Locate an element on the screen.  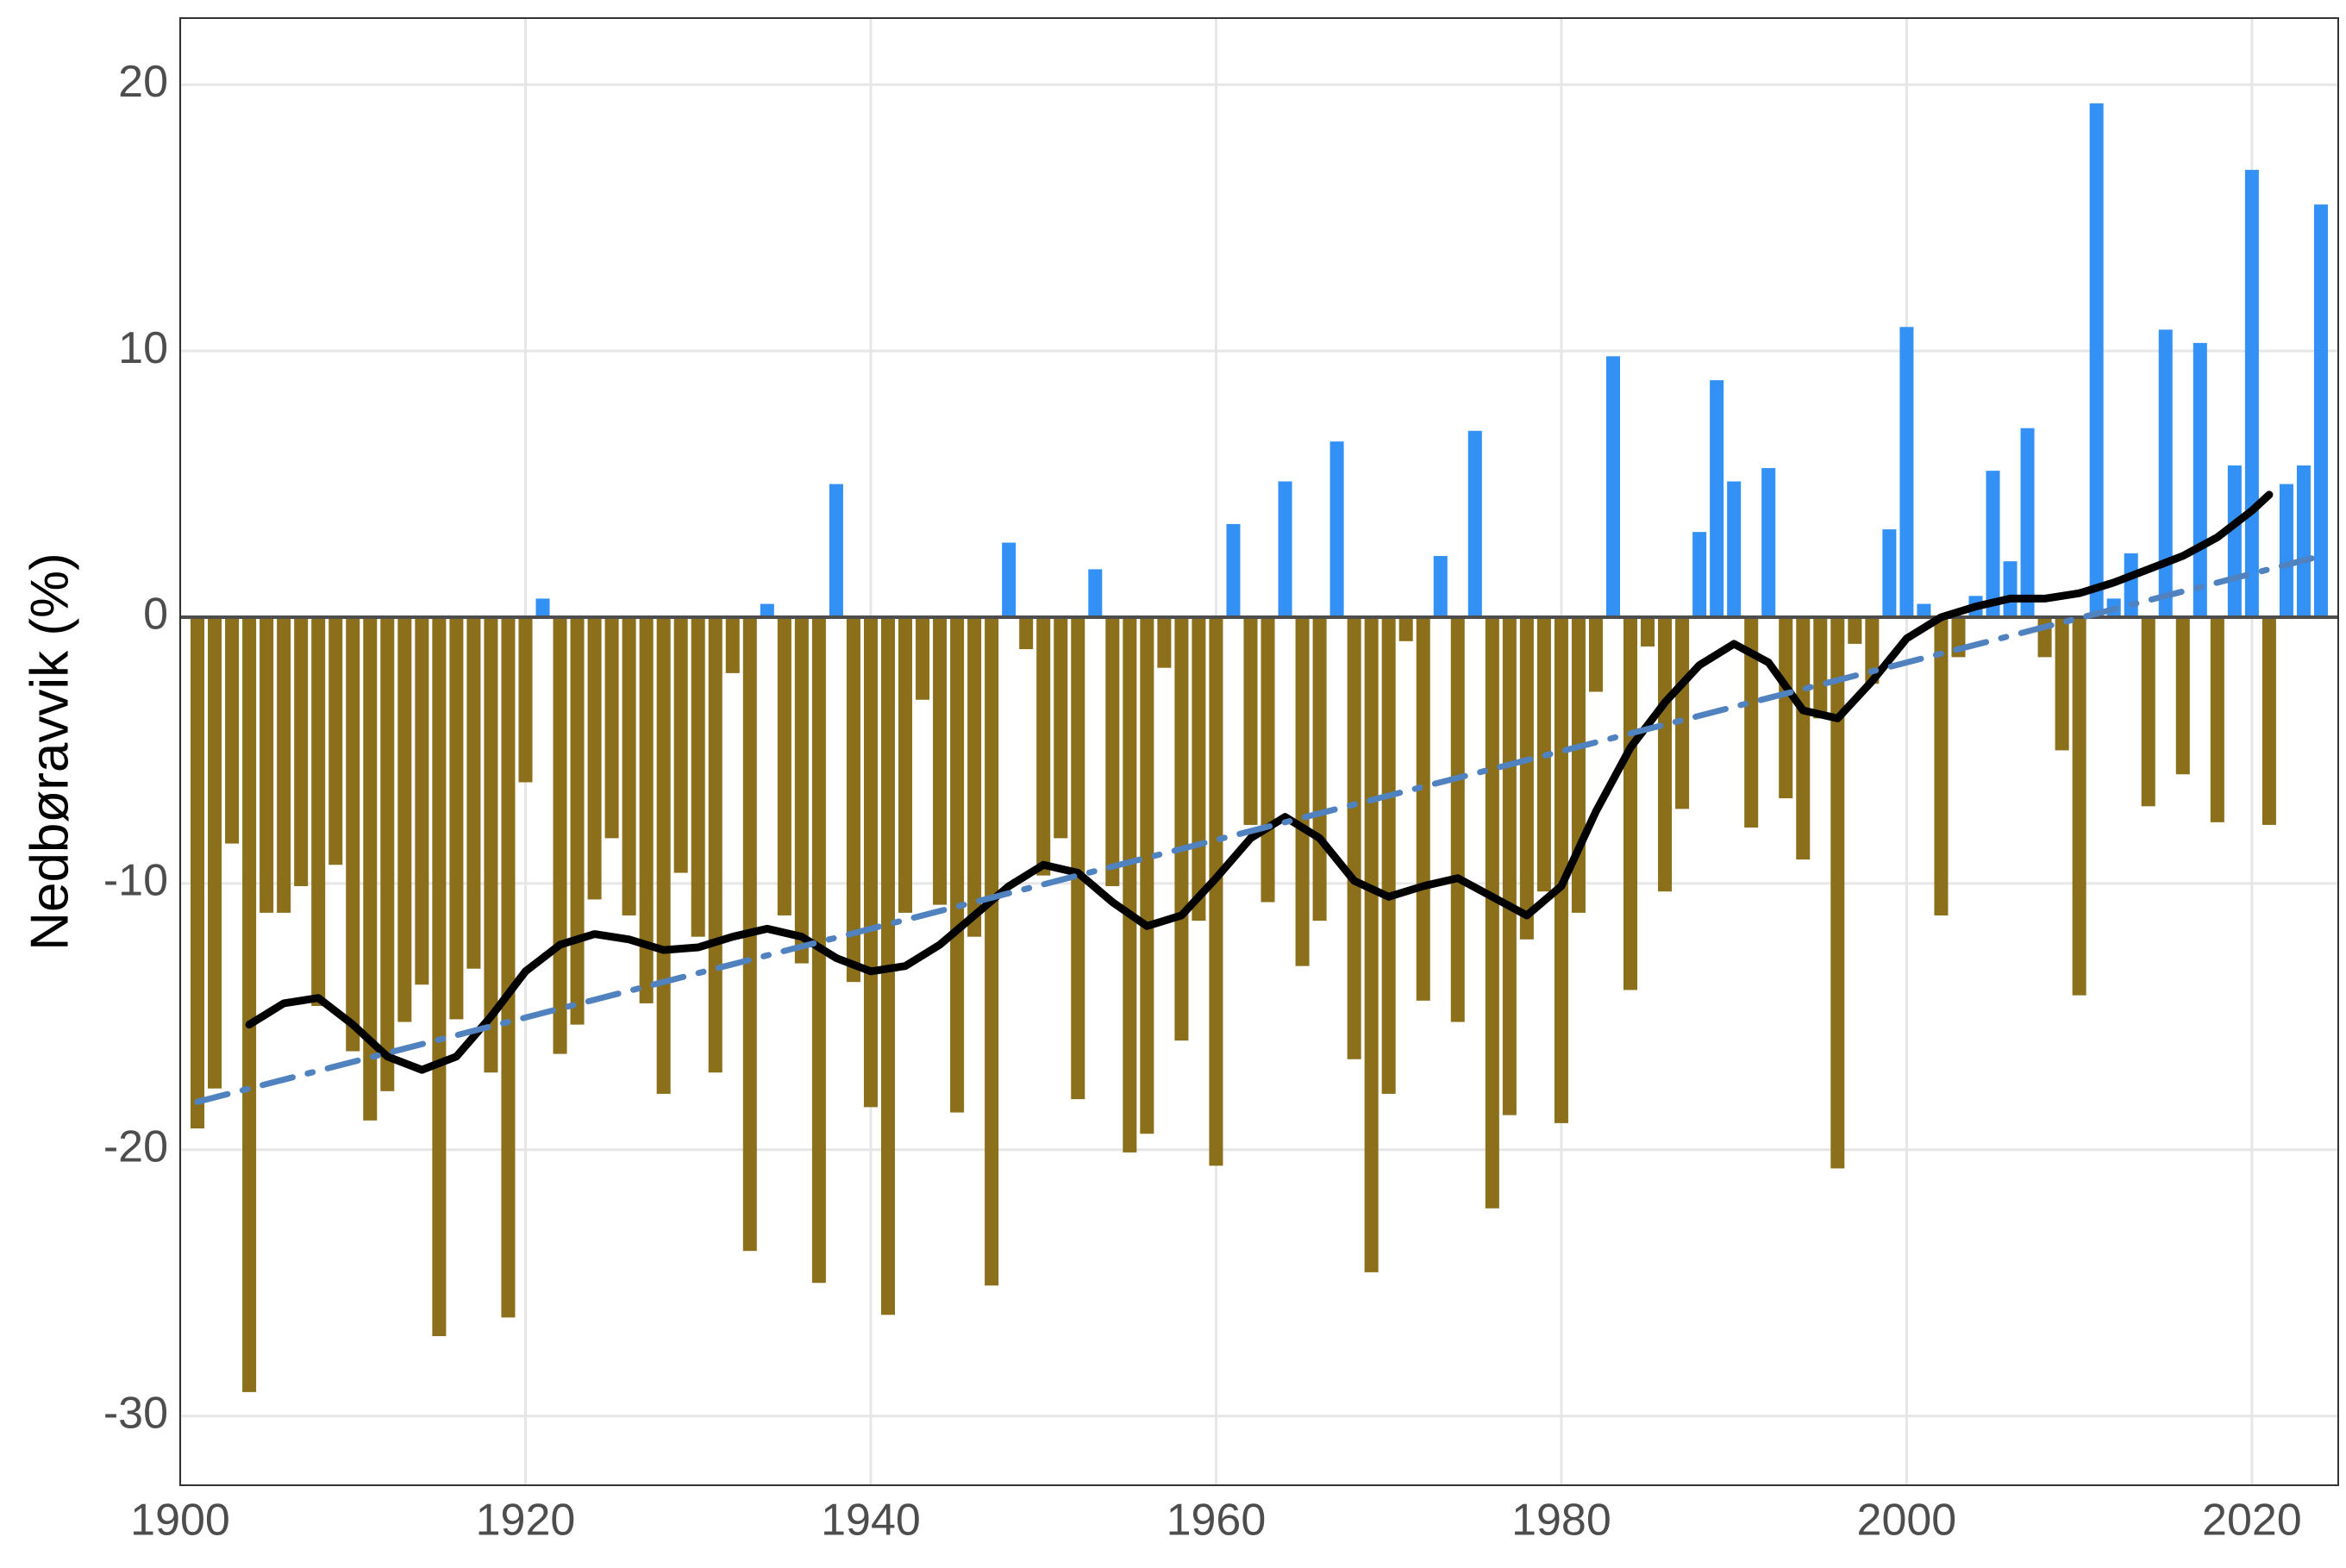
x-tick-label: 1980 is located at coordinates (1561, 1521).